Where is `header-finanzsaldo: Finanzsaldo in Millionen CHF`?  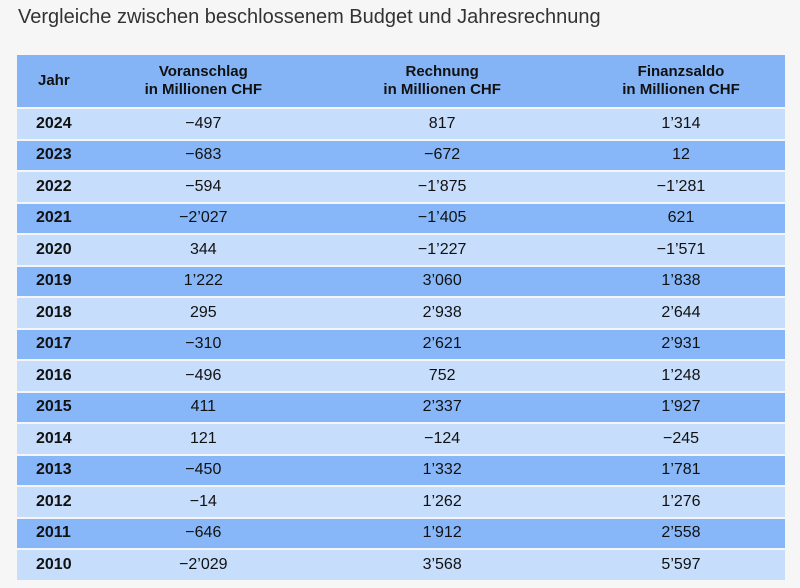 header-finanzsaldo: Finanzsaldo in Millionen CHF is located at coordinates (681, 81).